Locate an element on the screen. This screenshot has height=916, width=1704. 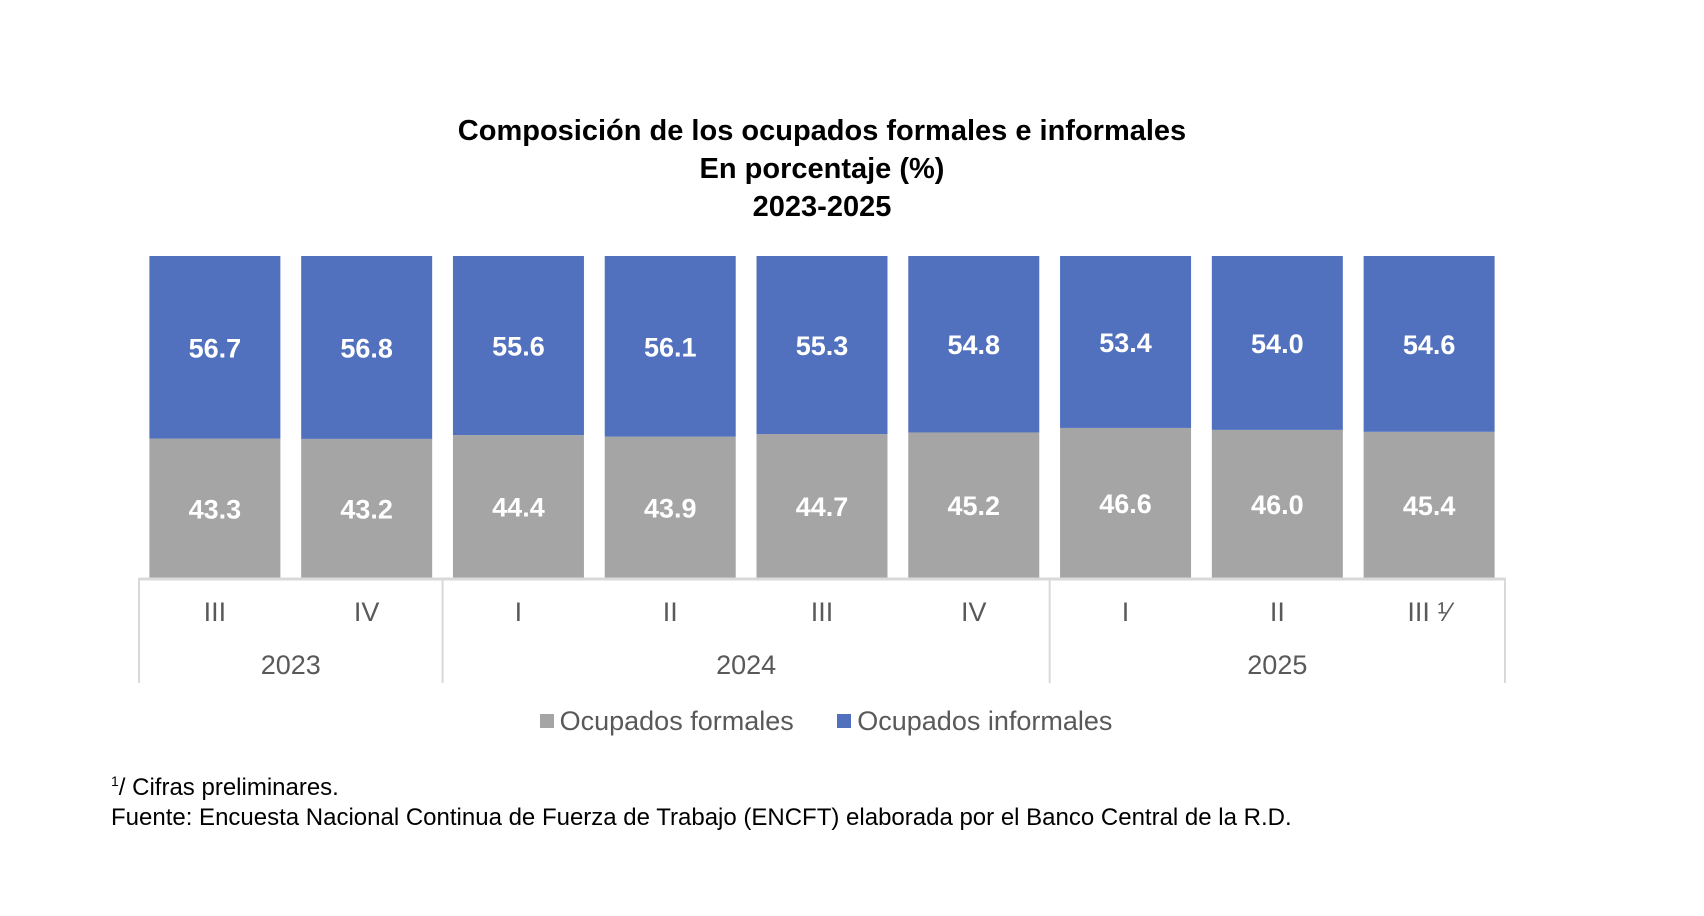
x-tick-label-1: IV is located at coordinates (367, 612).